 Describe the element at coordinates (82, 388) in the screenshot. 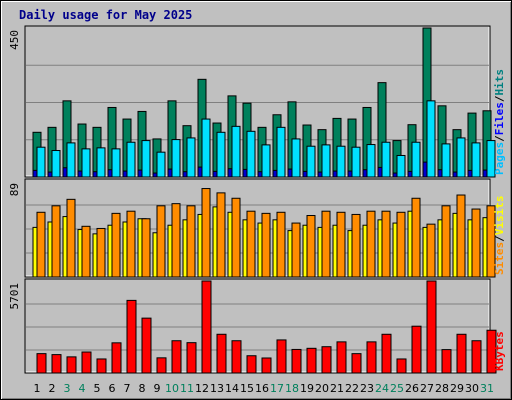

I see `x-tick-day-4: 4` at that location.